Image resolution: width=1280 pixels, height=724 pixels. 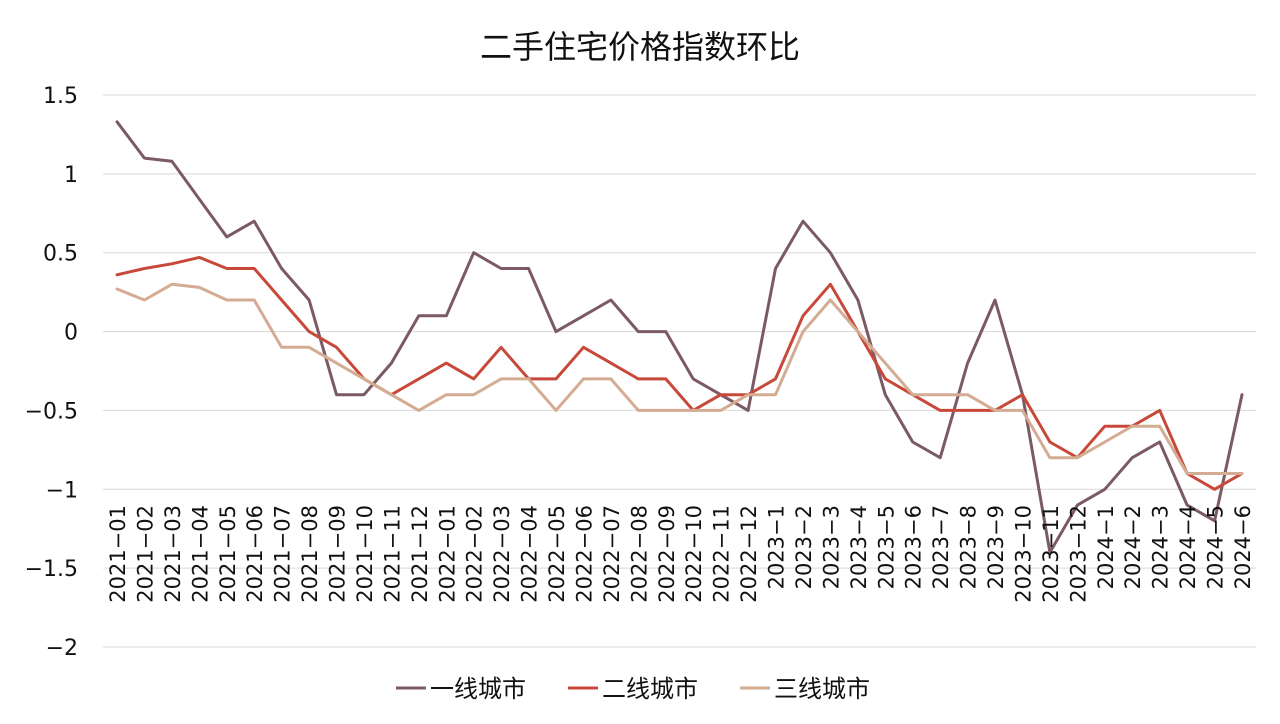 What do you see at coordinates (530, 554) in the screenshot?
I see `x-tick-label: 2022−04` at bounding box center [530, 554].